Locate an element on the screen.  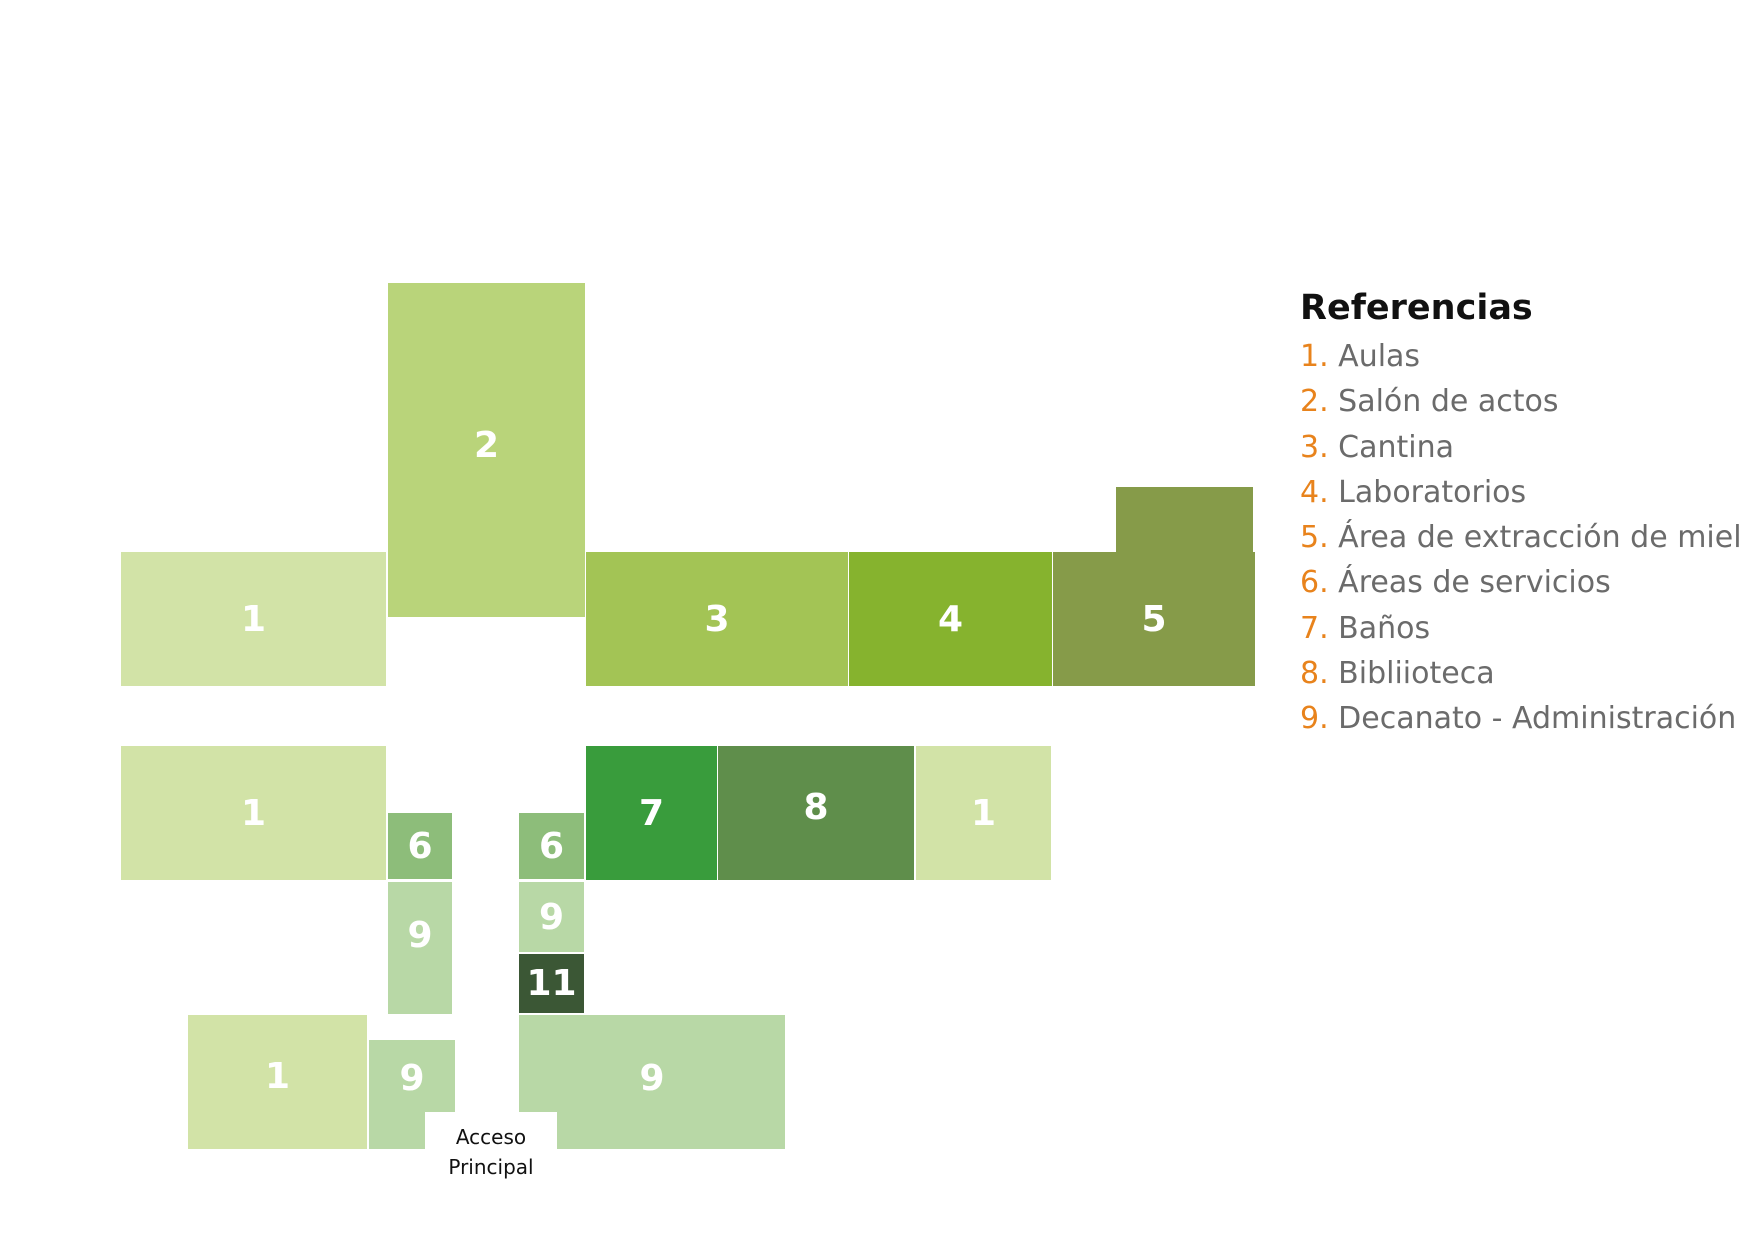
legend-item-number: 3. is located at coordinates (1314, 447).